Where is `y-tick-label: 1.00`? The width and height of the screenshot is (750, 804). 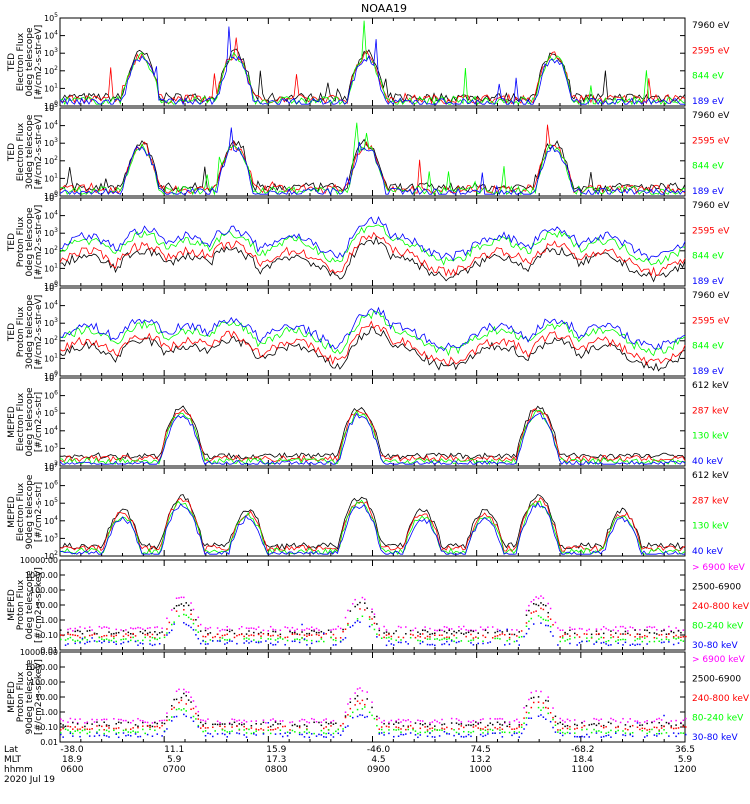
y-tick-label: 1.00 is located at coordinates (49, 620).